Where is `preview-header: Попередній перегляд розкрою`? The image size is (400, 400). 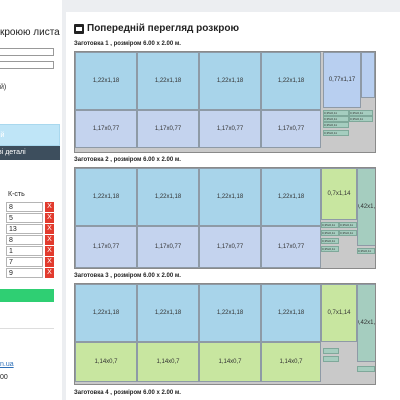
preview-header: Попередній перегляд розкрою is located at coordinates (156, 27).